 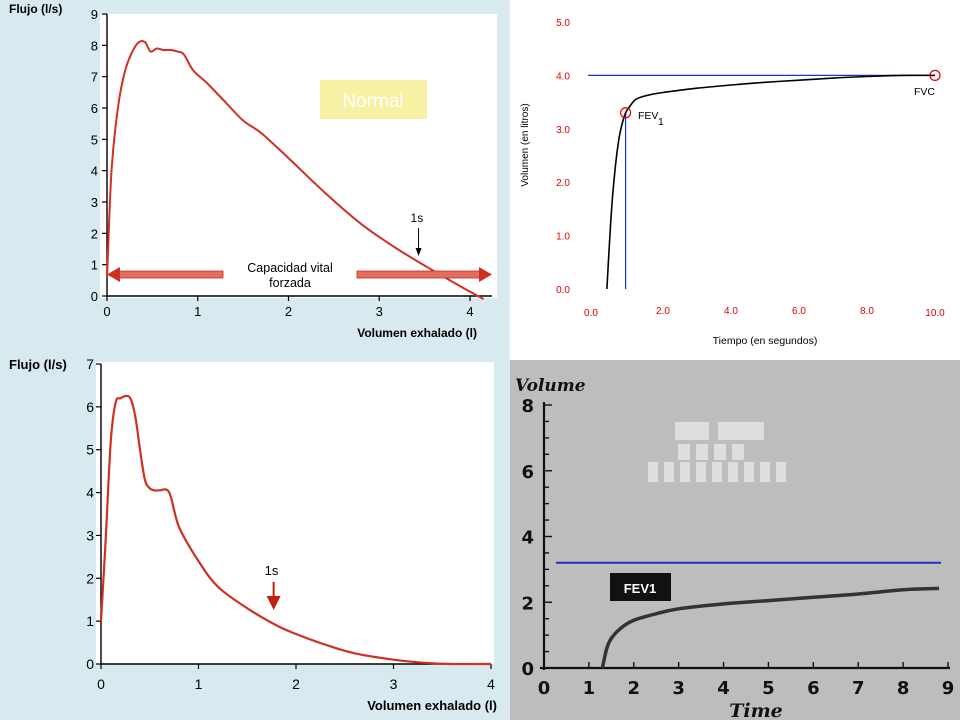 What do you see at coordinates (563, 23) in the screenshot?
I see `y-tick-label: 5.0` at bounding box center [563, 23].